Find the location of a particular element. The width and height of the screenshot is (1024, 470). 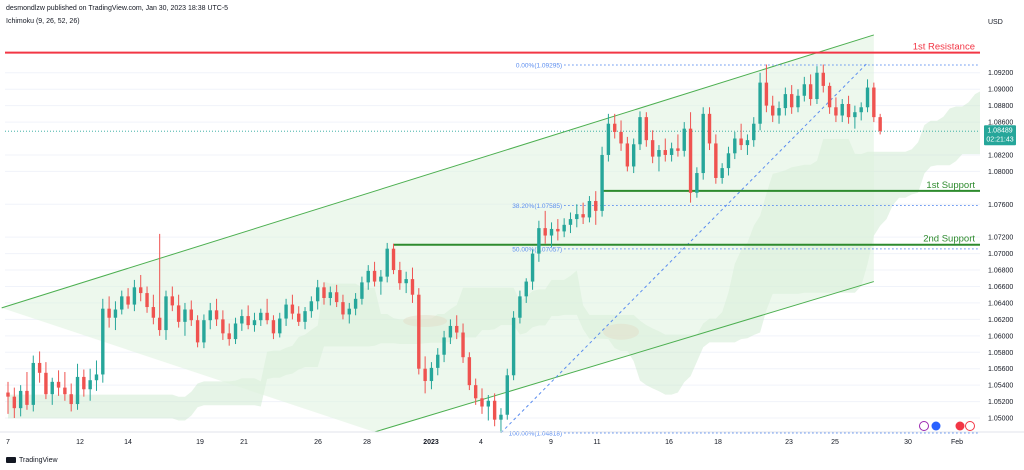

price-tick-label: 1.07600 is located at coordinates (1000, 205).